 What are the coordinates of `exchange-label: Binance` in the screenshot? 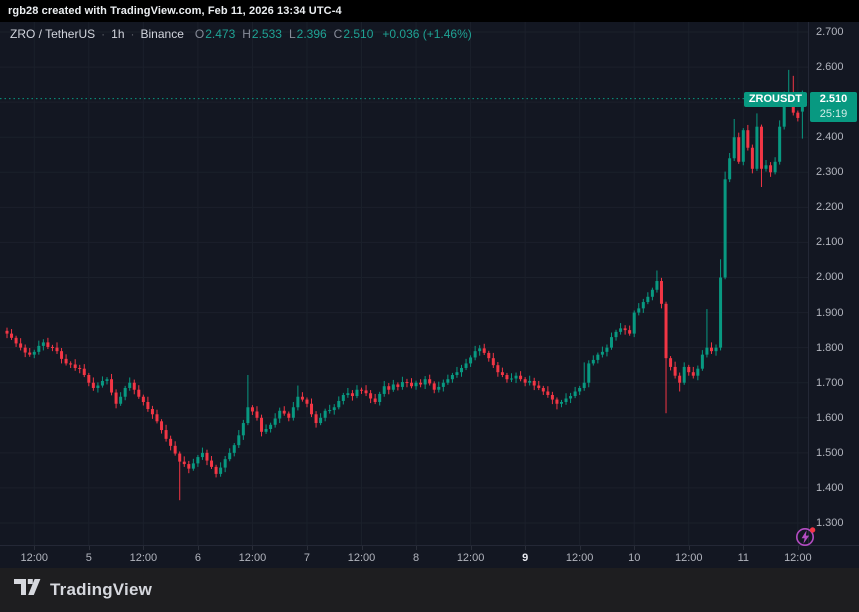 It's located at (162, 34).